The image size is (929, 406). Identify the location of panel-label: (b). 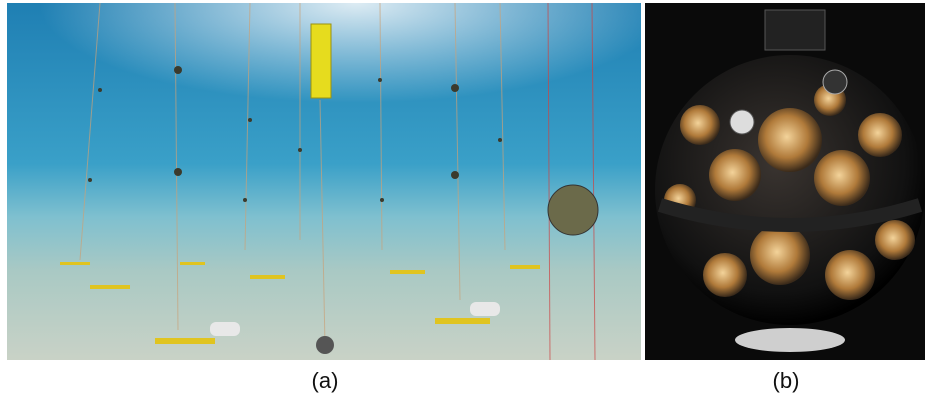
(786, 380).